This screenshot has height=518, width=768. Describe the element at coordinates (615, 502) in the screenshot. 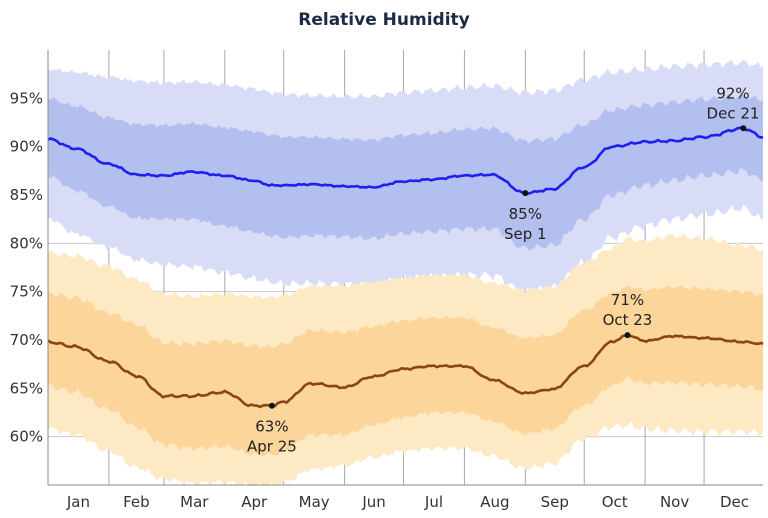

I see `x-tick-label: Oct` at that location.